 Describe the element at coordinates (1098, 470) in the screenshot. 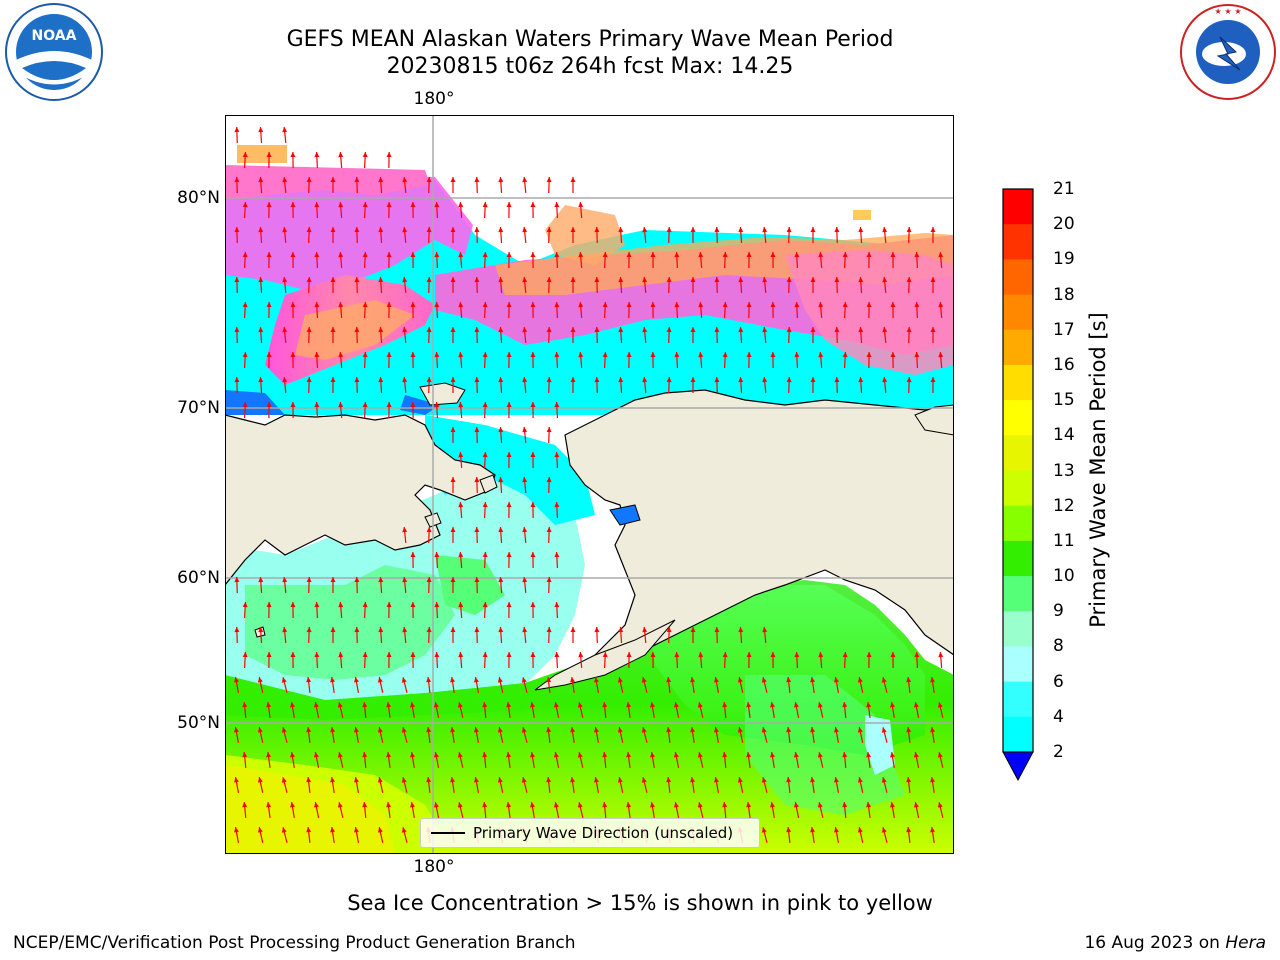

I see `colorbar-label: Primary Wave Mean Period [s]` at that location.